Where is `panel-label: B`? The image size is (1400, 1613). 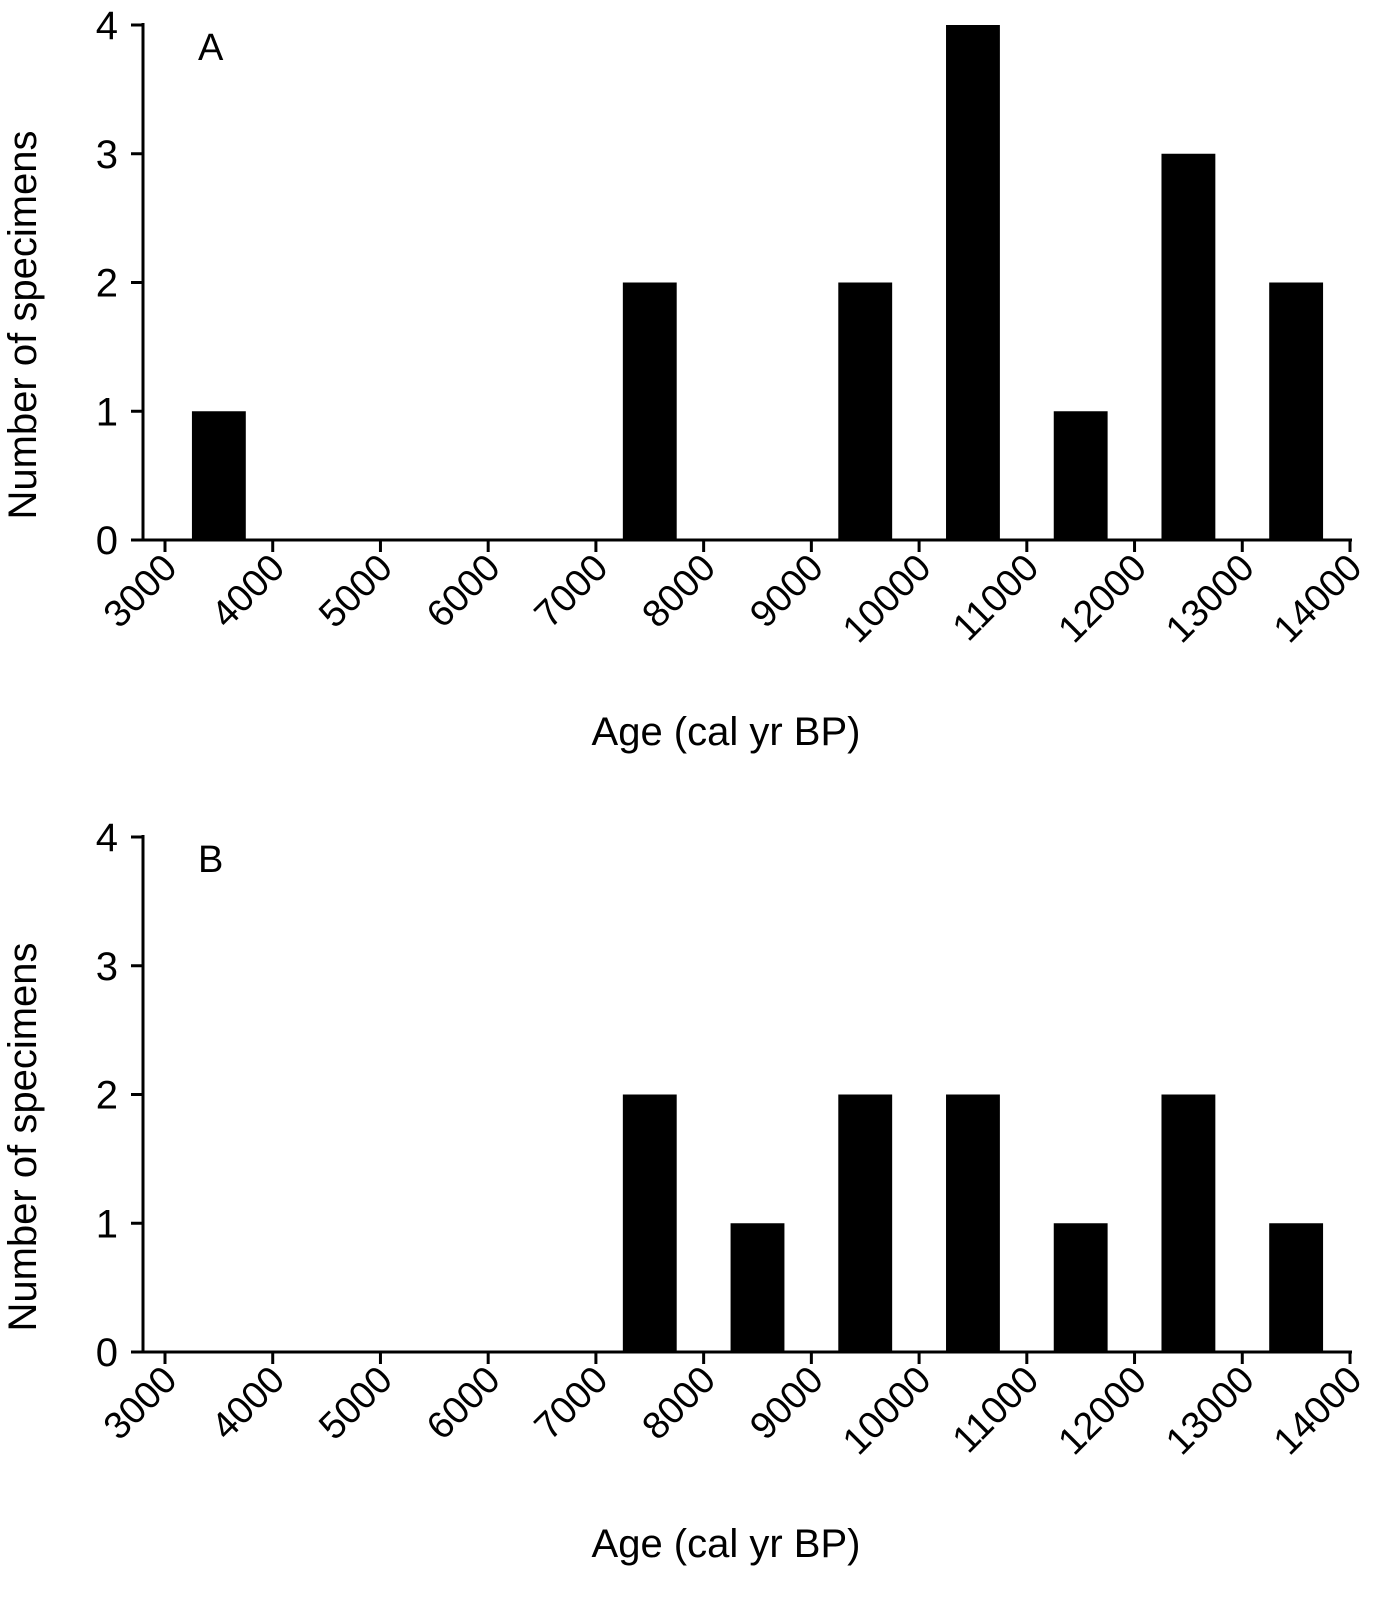 panel-label: B is located at coordinates (210, 860).